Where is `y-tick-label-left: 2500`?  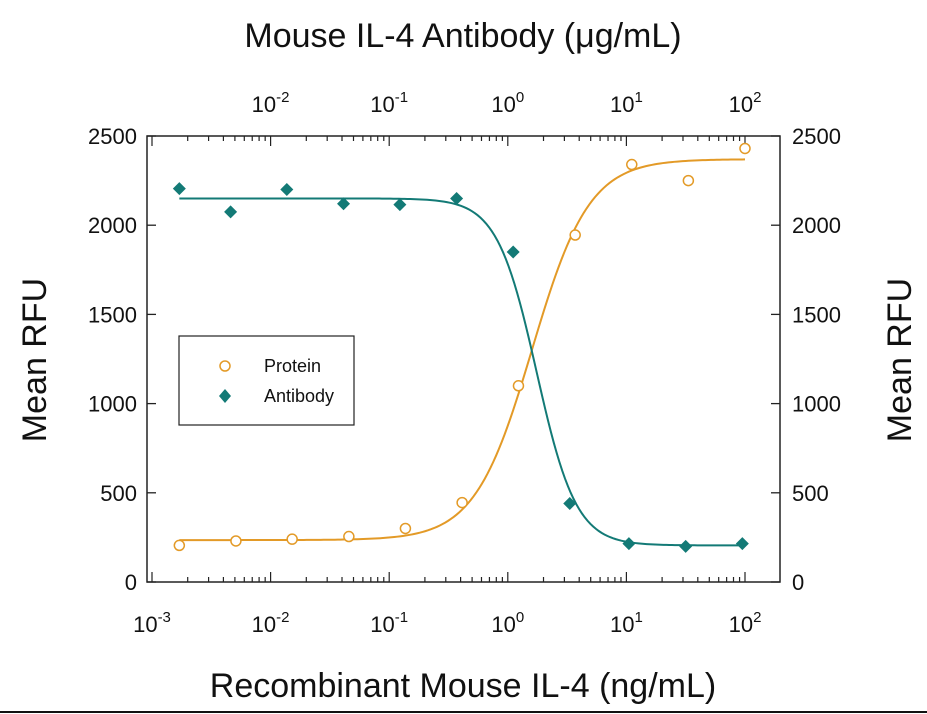
y-tick-label-left: 2500 is located at coordinates (112, 136).